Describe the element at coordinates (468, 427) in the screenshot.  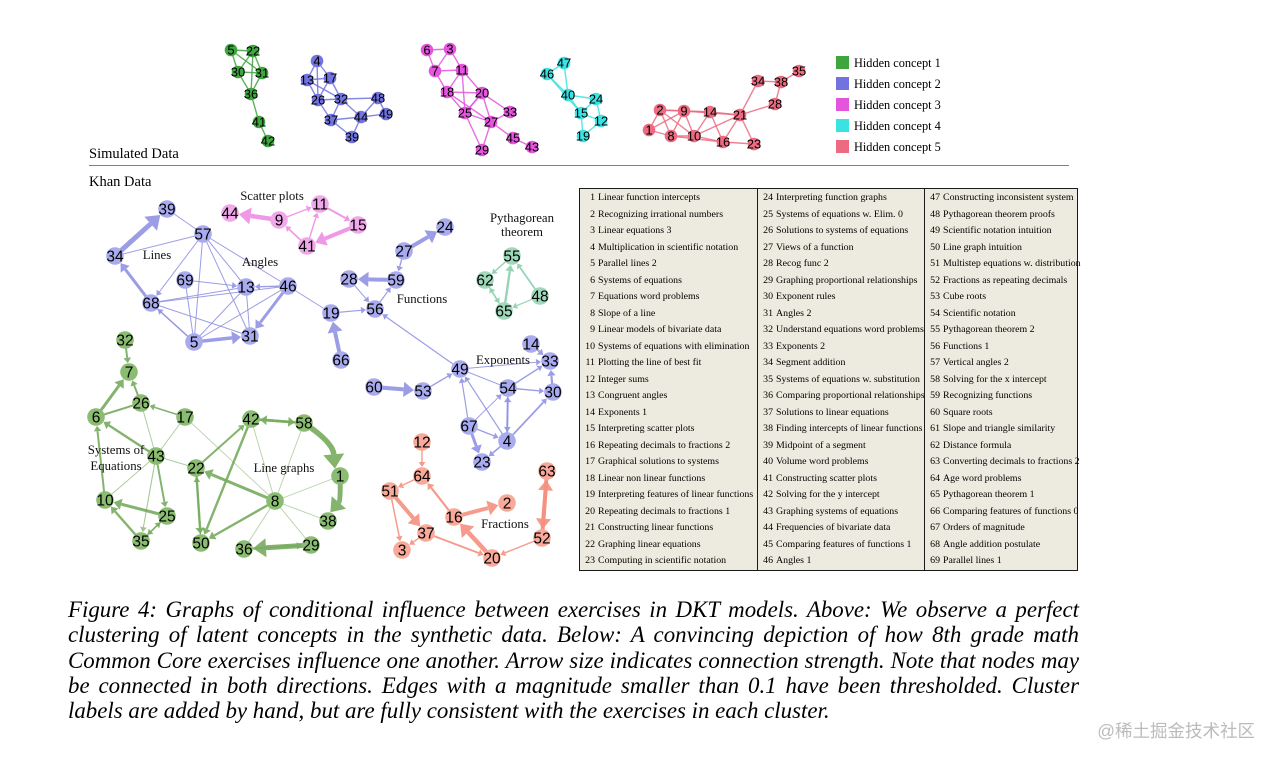
I see `svg-text: 67` at that location.